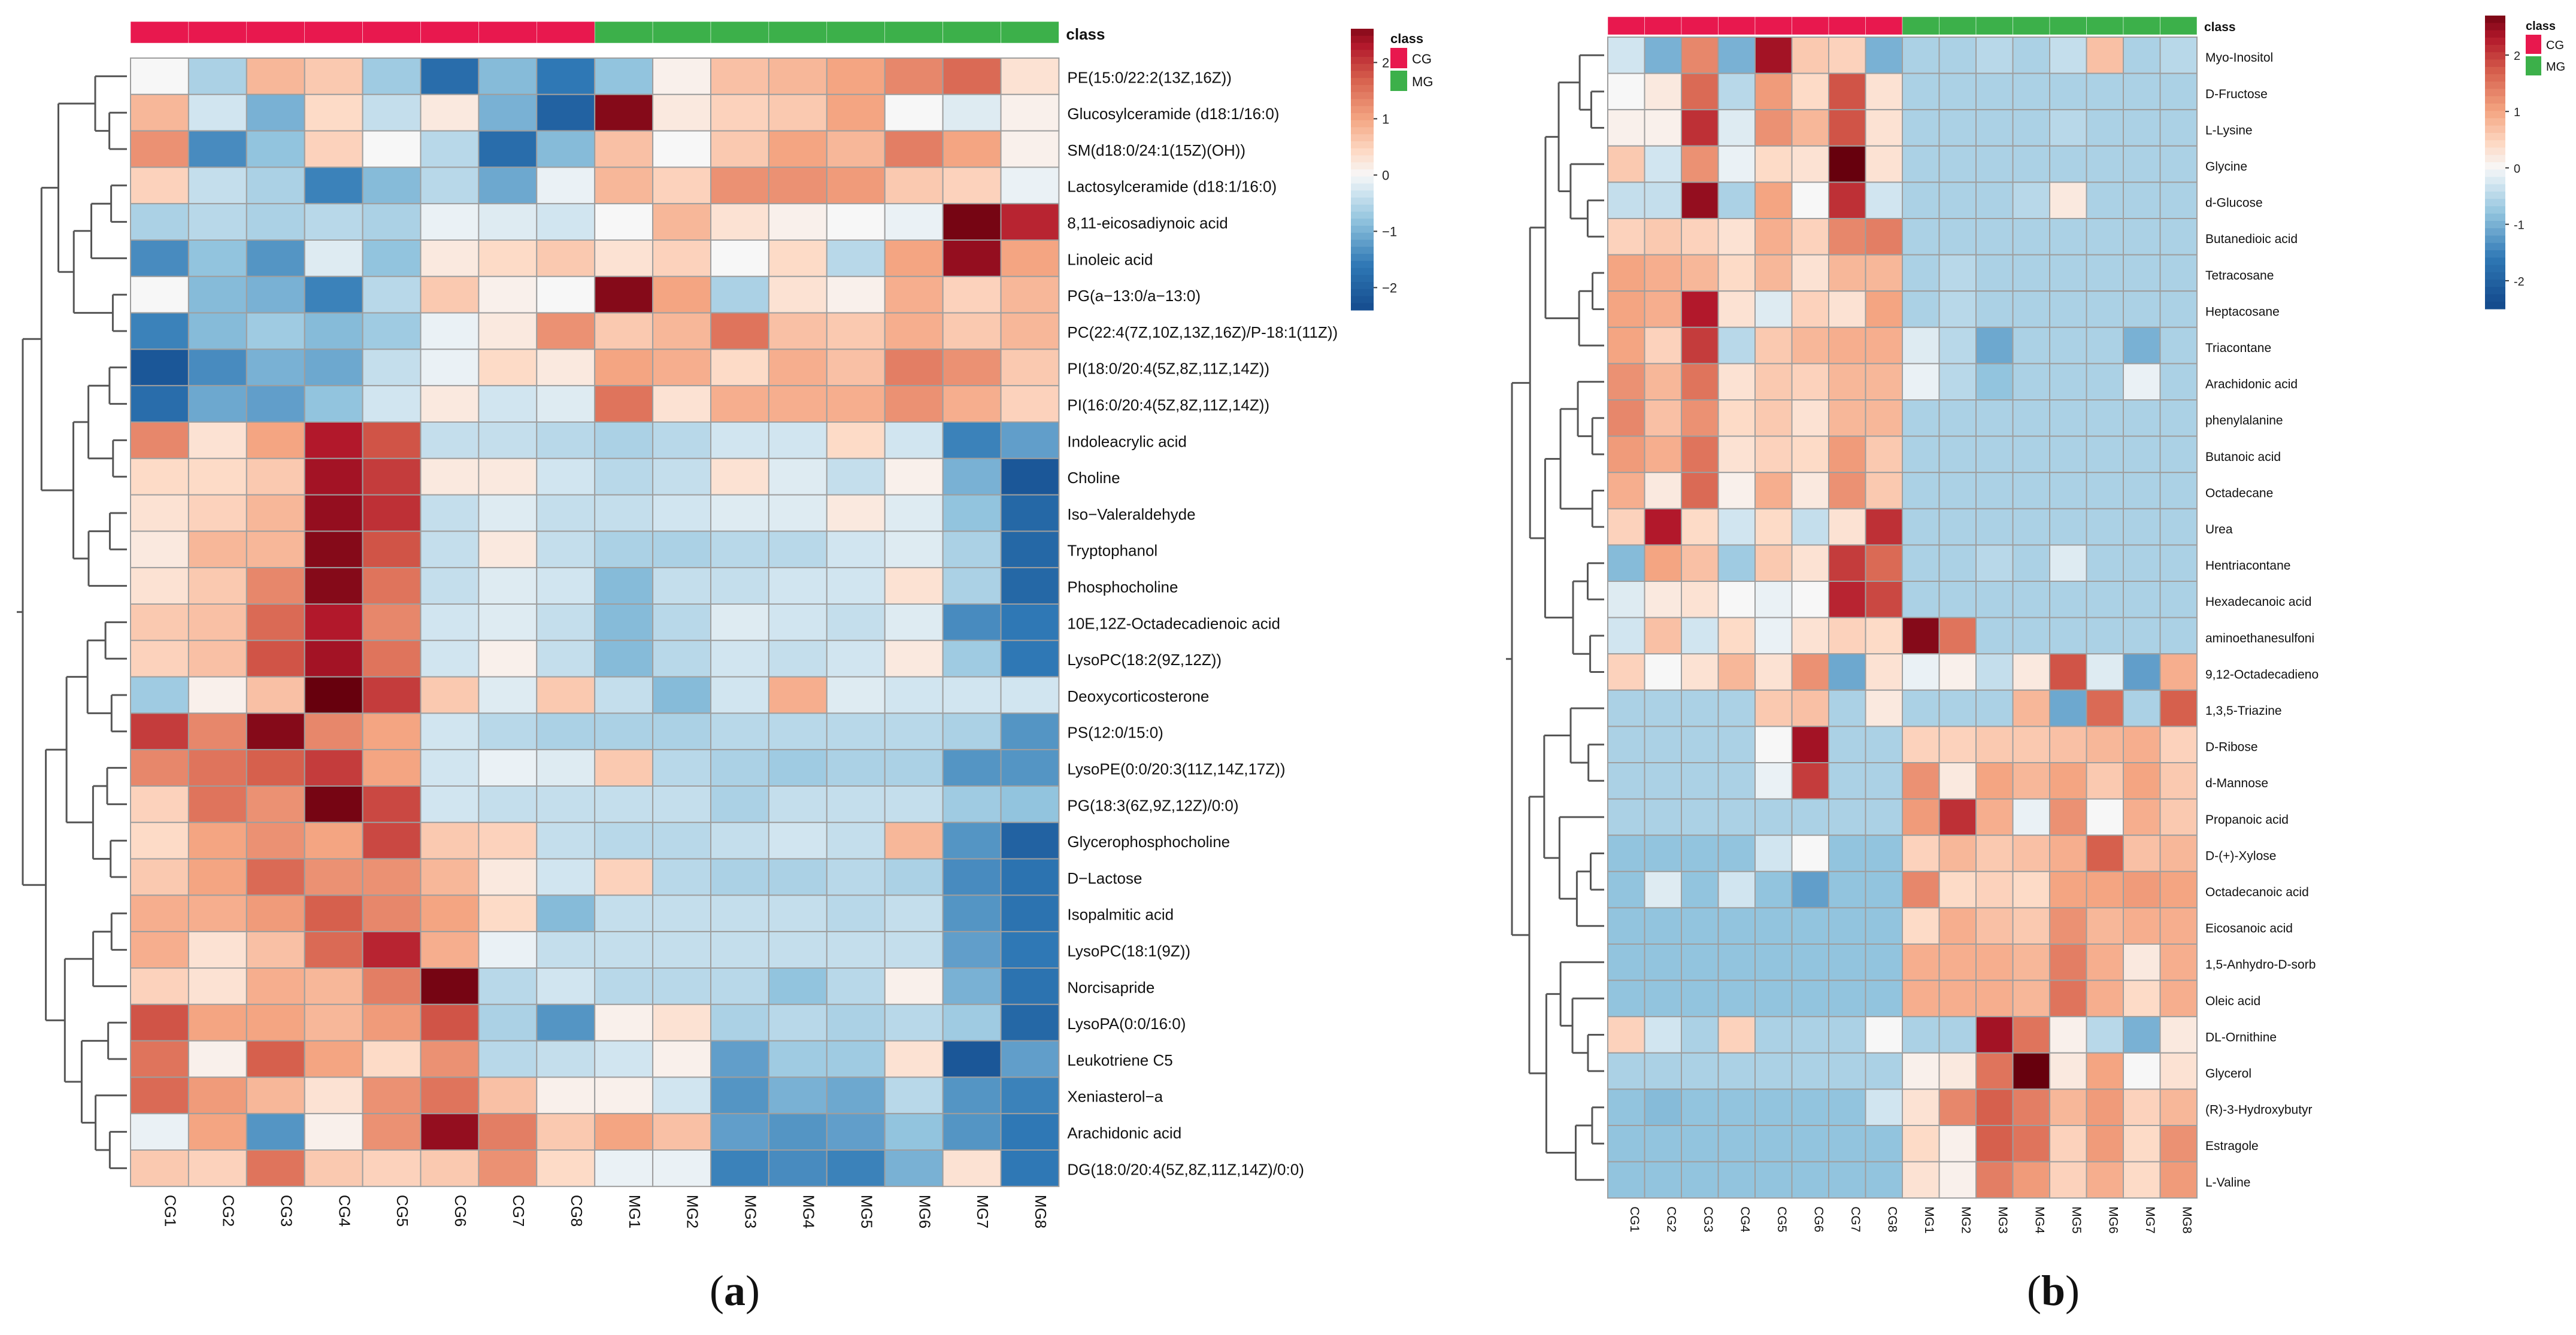 The height and width of the screenshot is (1335, 2576). What do you see at coordinates (286, 1211) in the screenshot?
I see `a-column-label: CG3` at bounding box center [286, 1211].